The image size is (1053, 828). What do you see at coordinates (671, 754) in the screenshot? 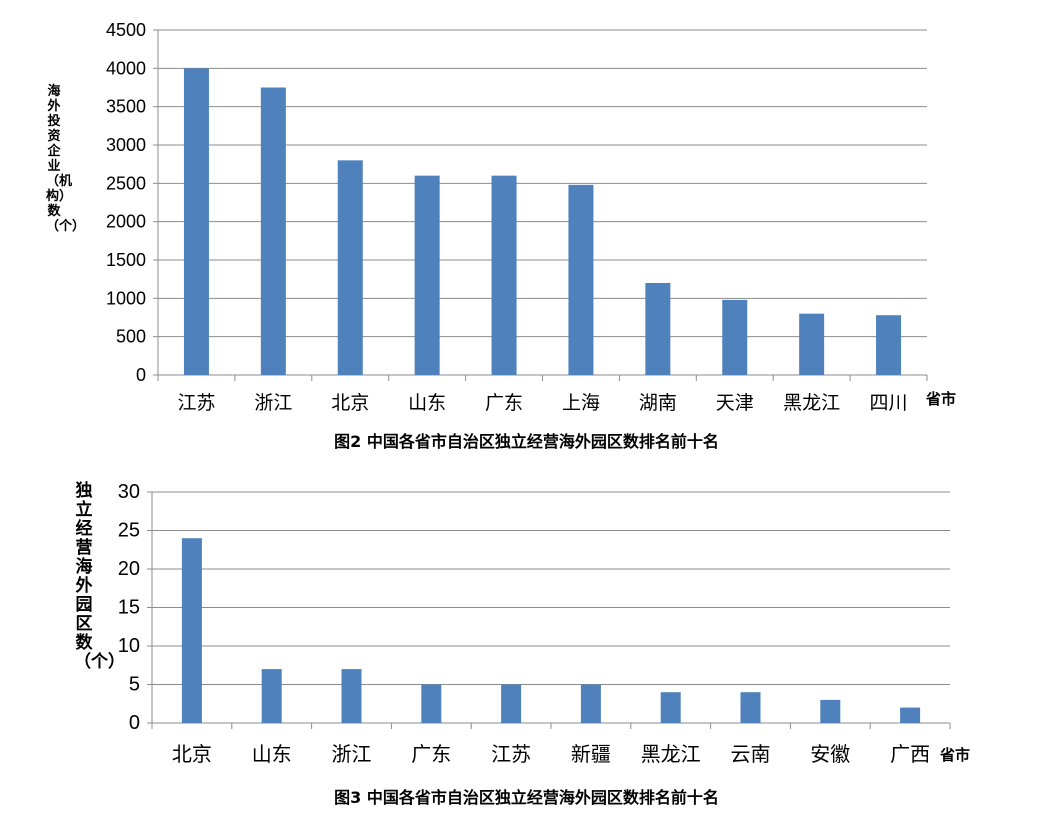
I see `chart-bottom-category-label: 黑龙江` at bounding box center [671, 754].